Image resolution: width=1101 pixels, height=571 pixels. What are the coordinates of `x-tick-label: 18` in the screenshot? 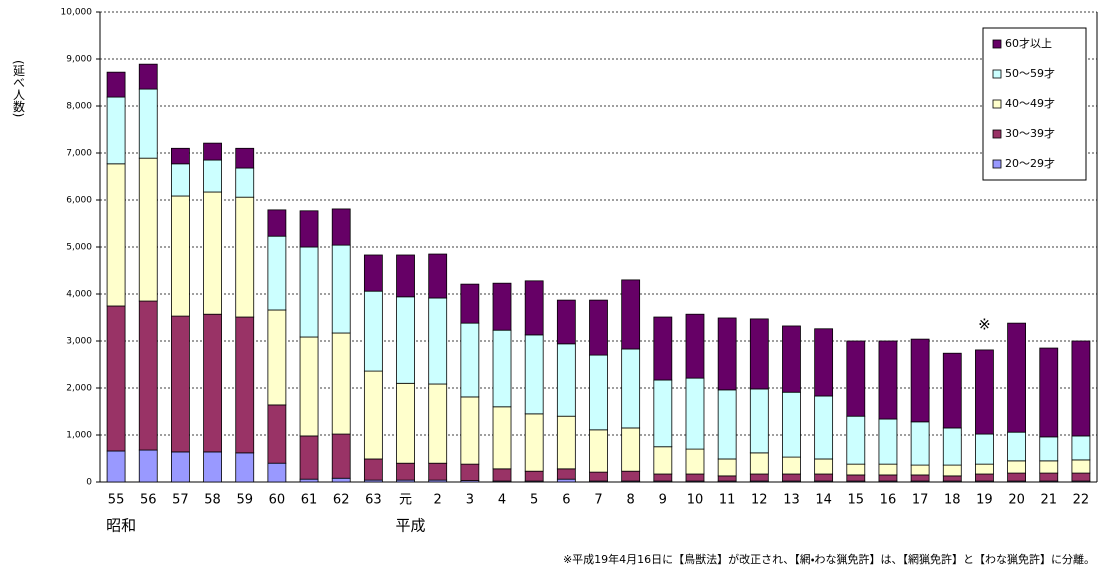 It's located at (952, 500).